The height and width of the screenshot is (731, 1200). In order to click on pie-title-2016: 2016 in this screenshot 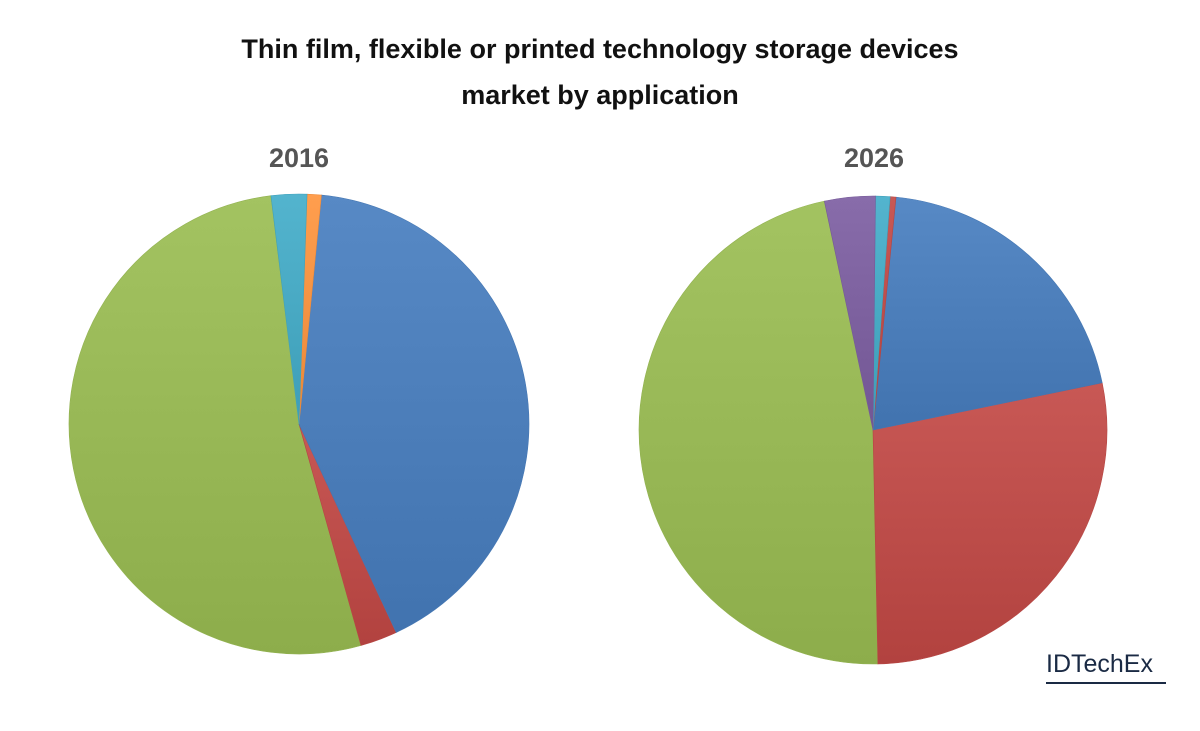, I will do `click(299, 158)`.